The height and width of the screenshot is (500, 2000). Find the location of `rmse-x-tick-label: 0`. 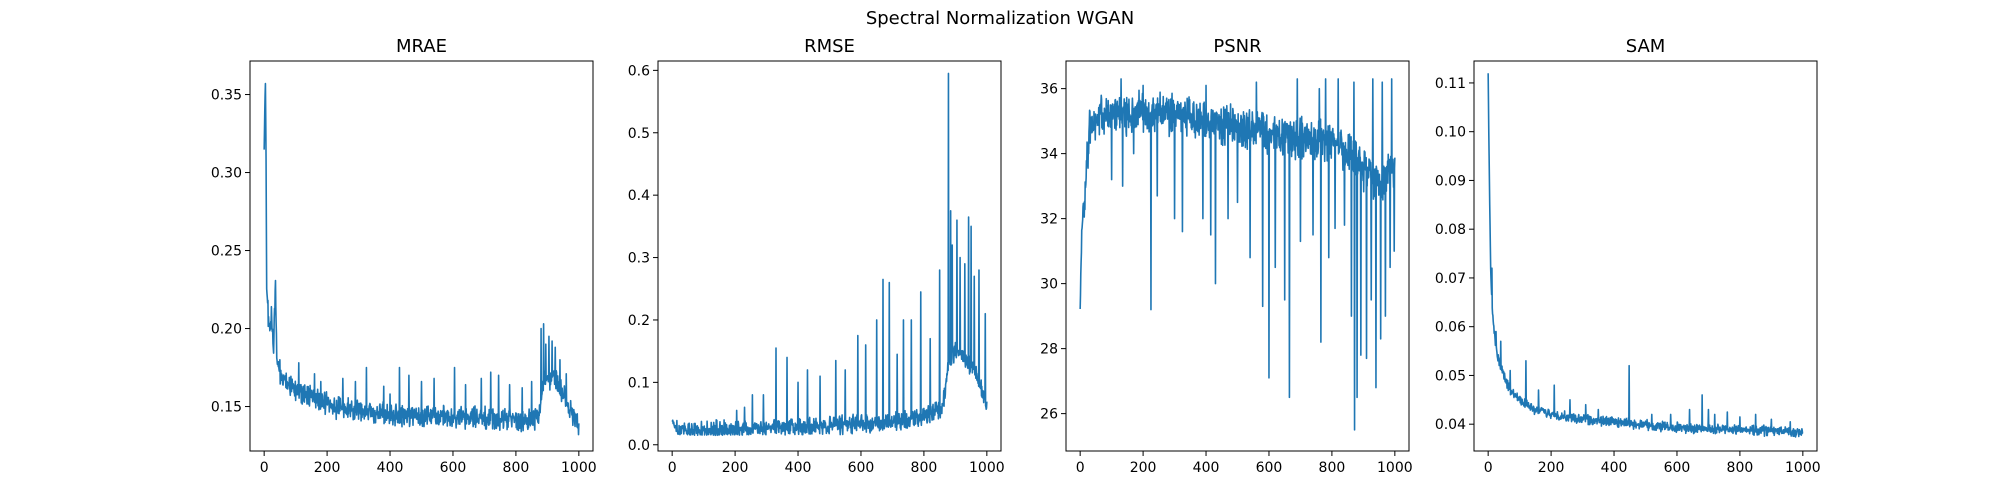

rmse-x-tick-label: 0 is located at coordinates (672, 468).